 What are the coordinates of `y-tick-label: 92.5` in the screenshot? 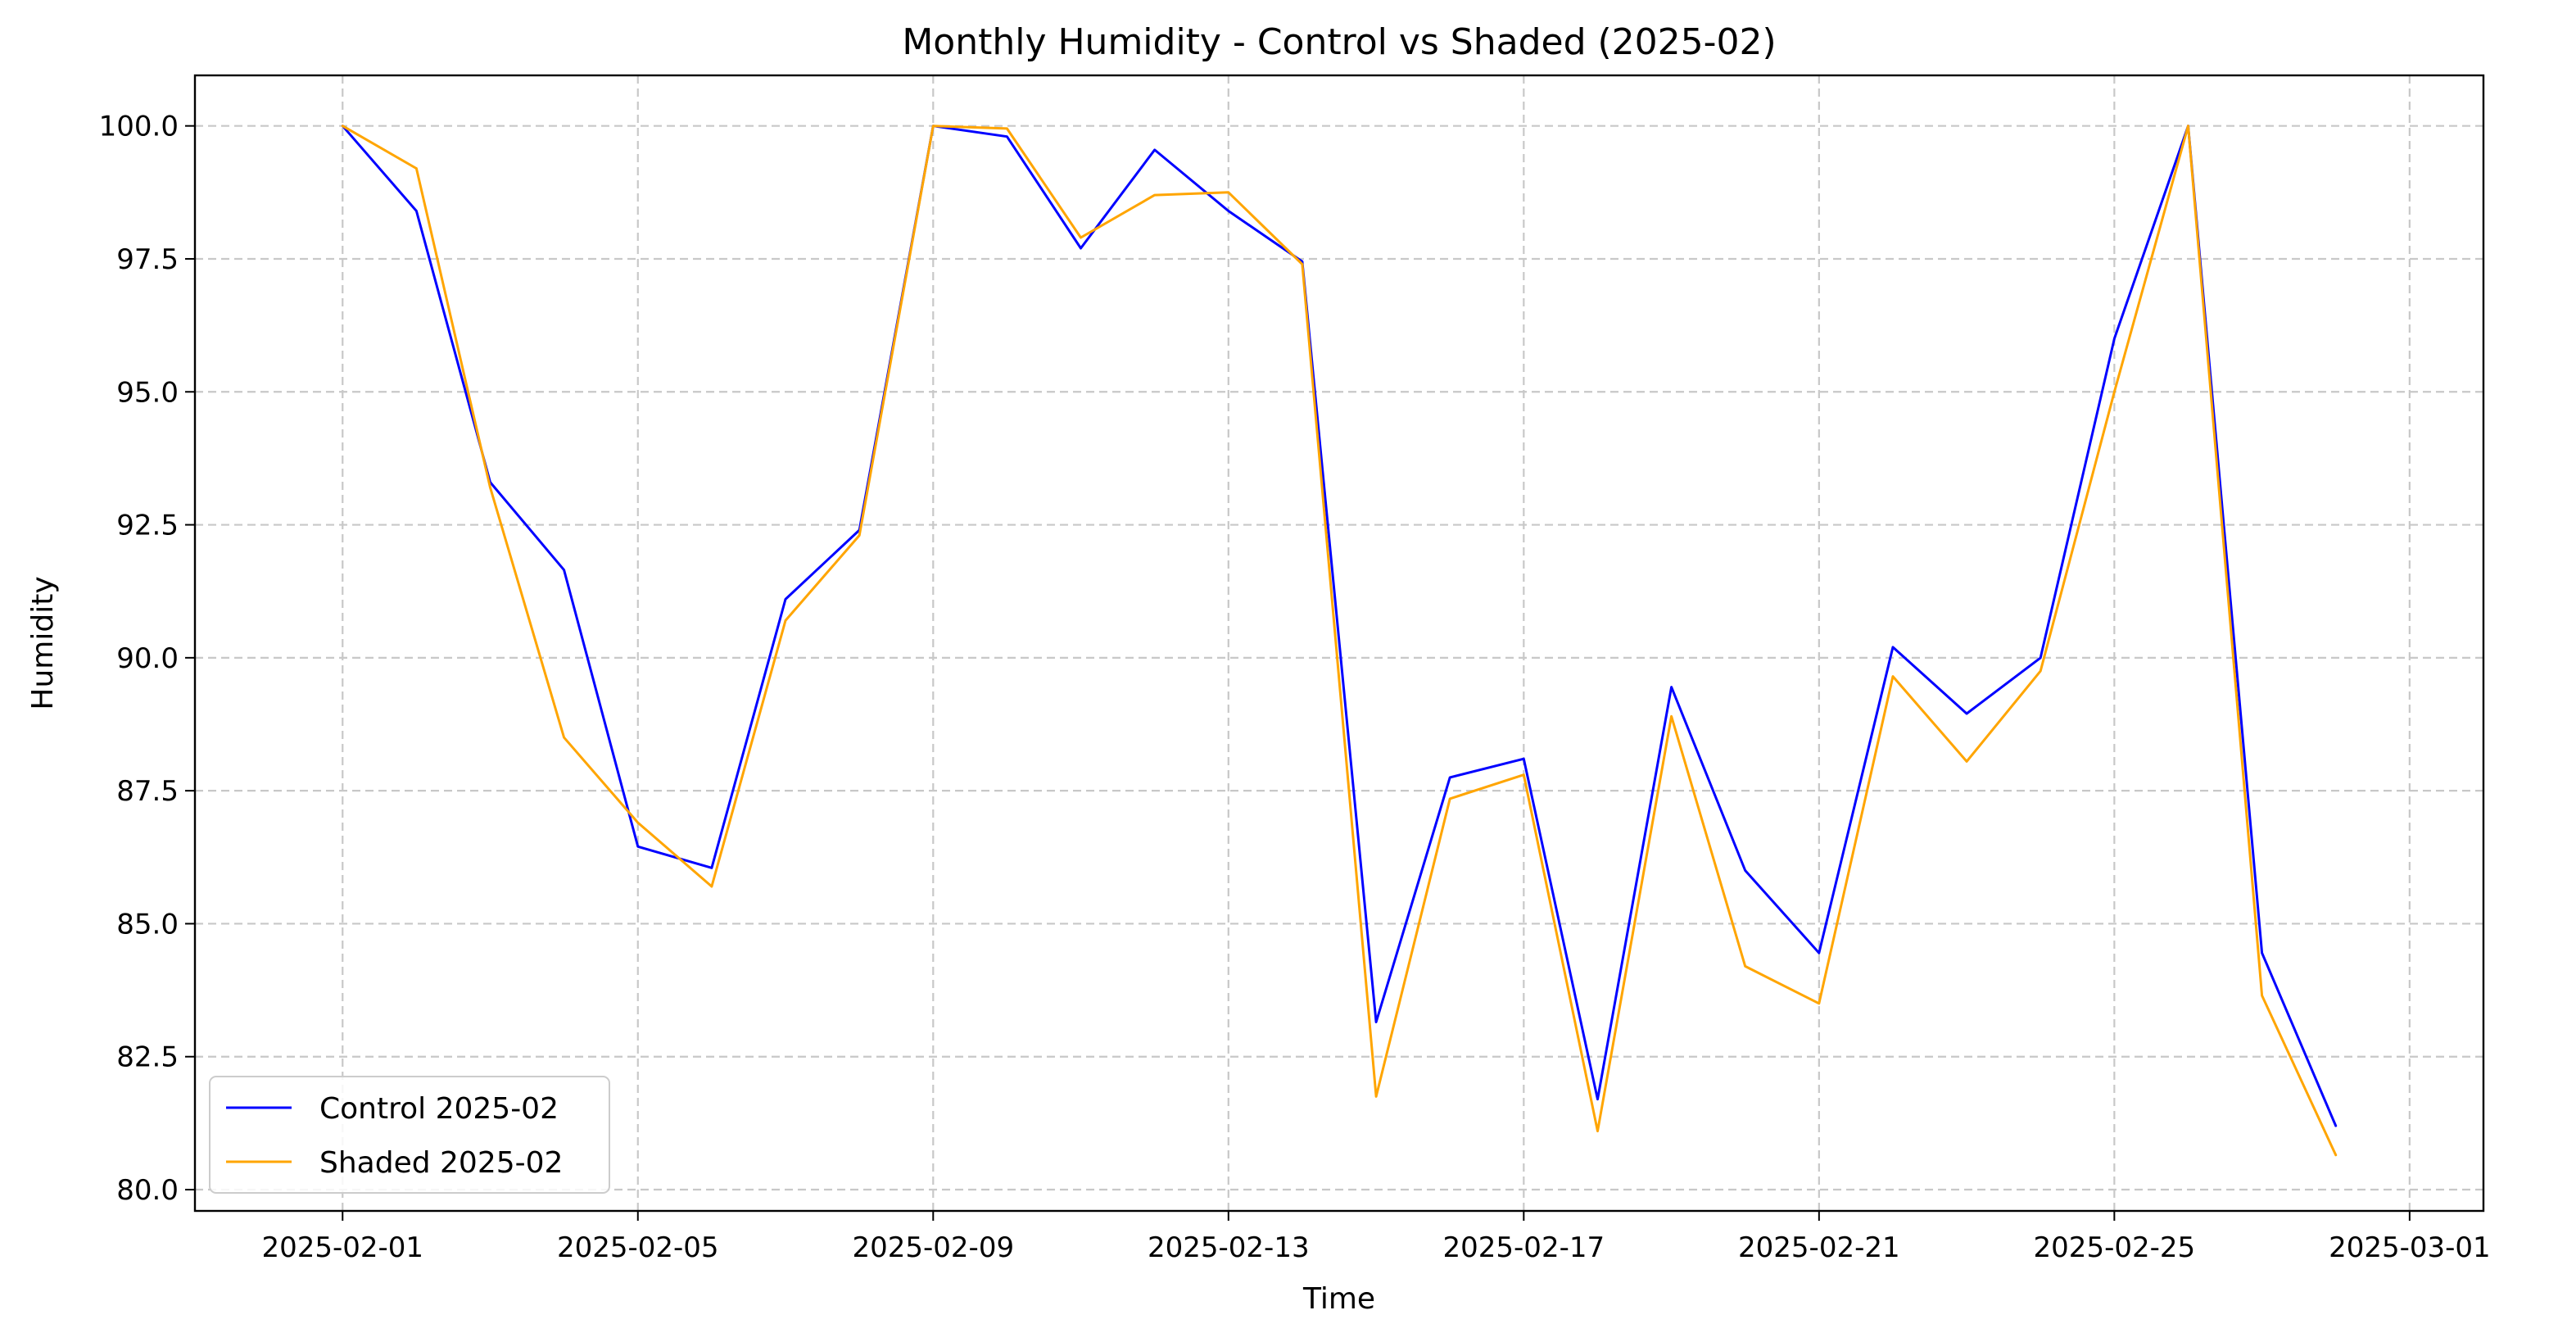 It's located at (147, 526).